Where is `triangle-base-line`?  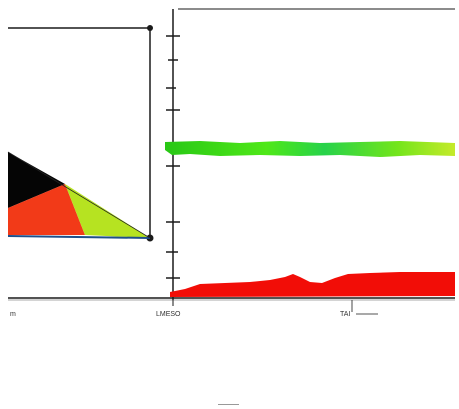
triangle-base-line is located at coordinates (79, 237).